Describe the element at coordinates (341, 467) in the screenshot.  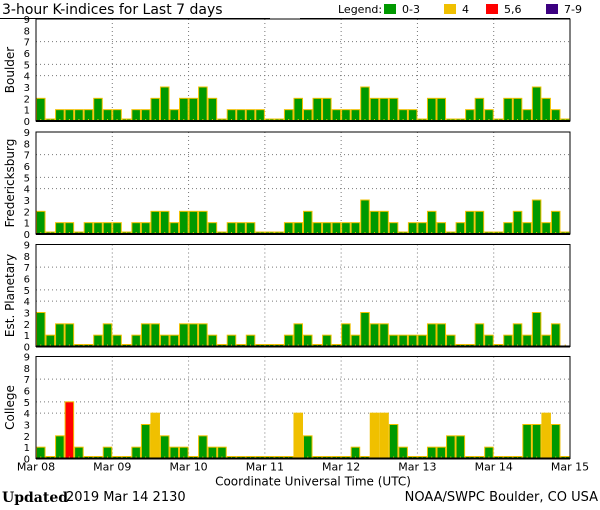
I see `x-tick-label: Mar 12` at that location.